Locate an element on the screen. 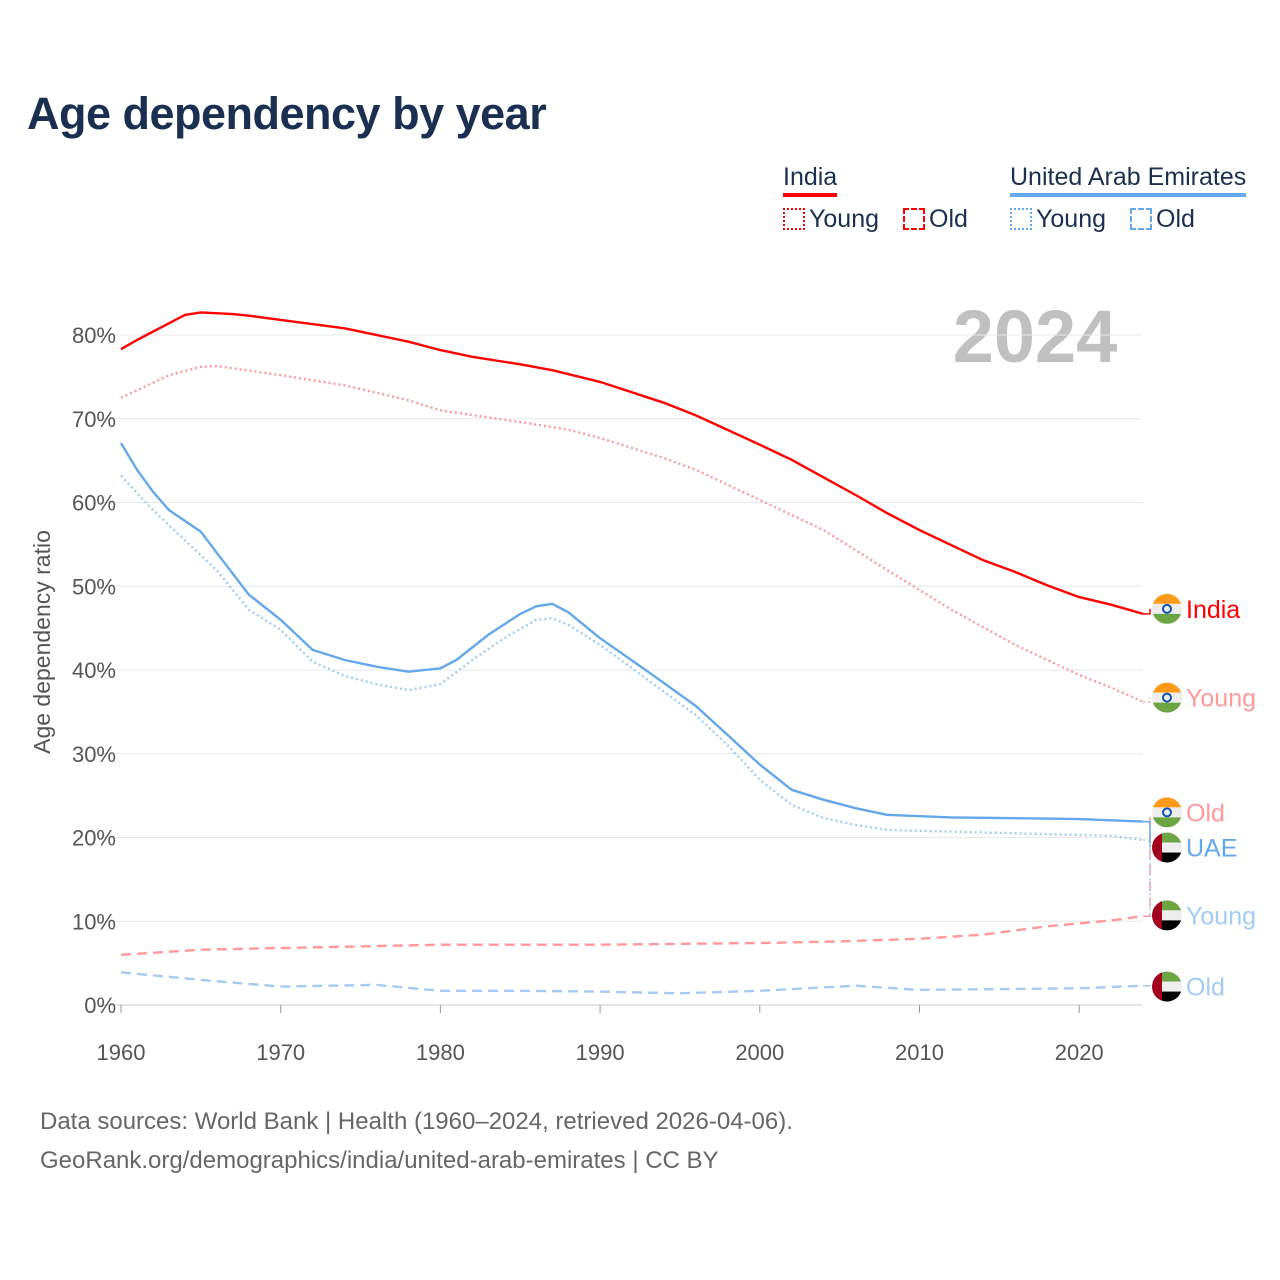 This screenshot has height=1280, width=1280. x-tick-label: 1990 is located at coordinates (600, 1052).